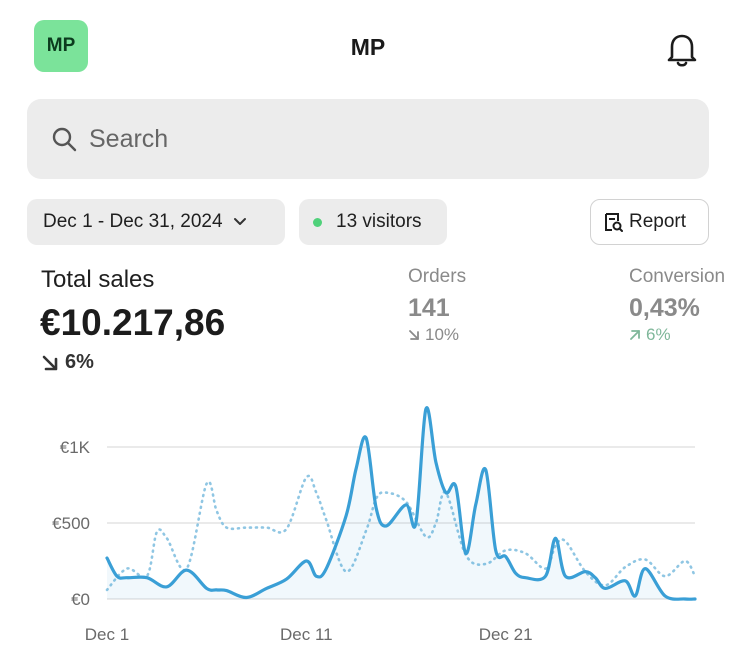  I want to click on report-icon, so click(614, 222).